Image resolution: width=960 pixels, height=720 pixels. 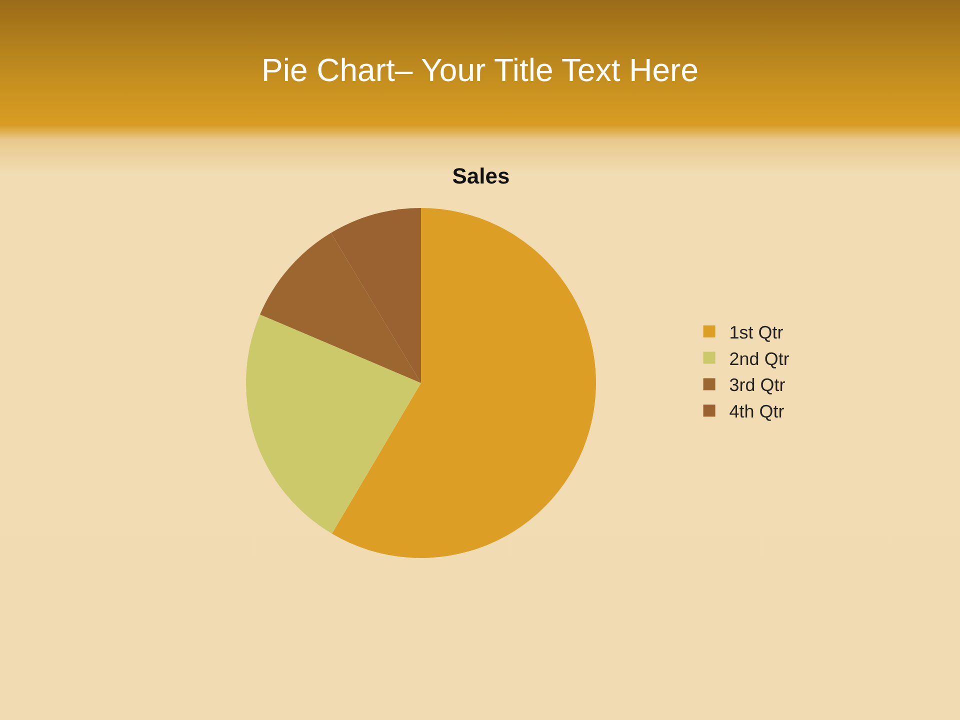 I want to click on legend-label: 2nd Qtr, so click(x=759, y=358).